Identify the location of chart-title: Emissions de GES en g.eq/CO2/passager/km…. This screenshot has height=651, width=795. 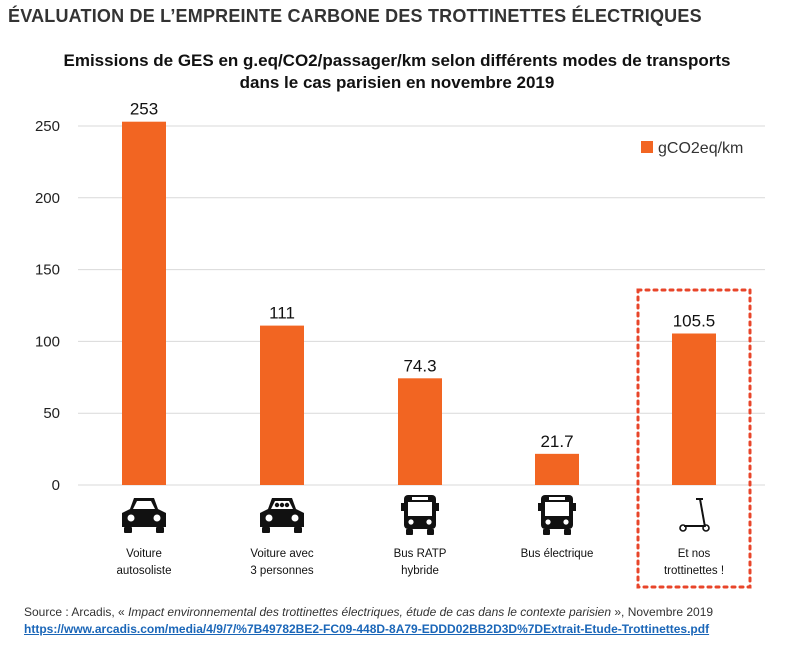
(397, 71).